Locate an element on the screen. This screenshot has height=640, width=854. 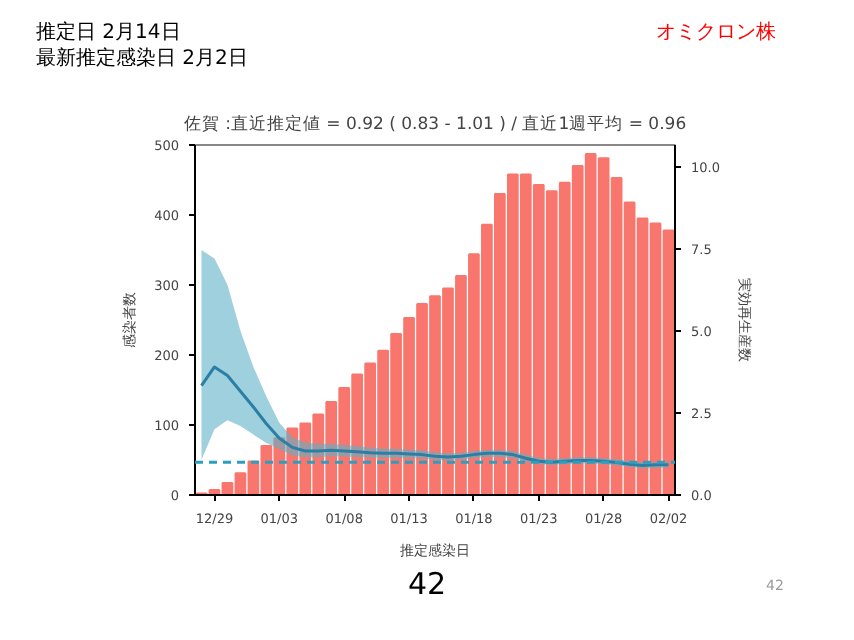
chart-title: 佐賀 :直近推定値 = 0.92 ( 0.83 - 1.01 ) / 直近1週平均 = 0.96 is located at coordinates (435, 124).